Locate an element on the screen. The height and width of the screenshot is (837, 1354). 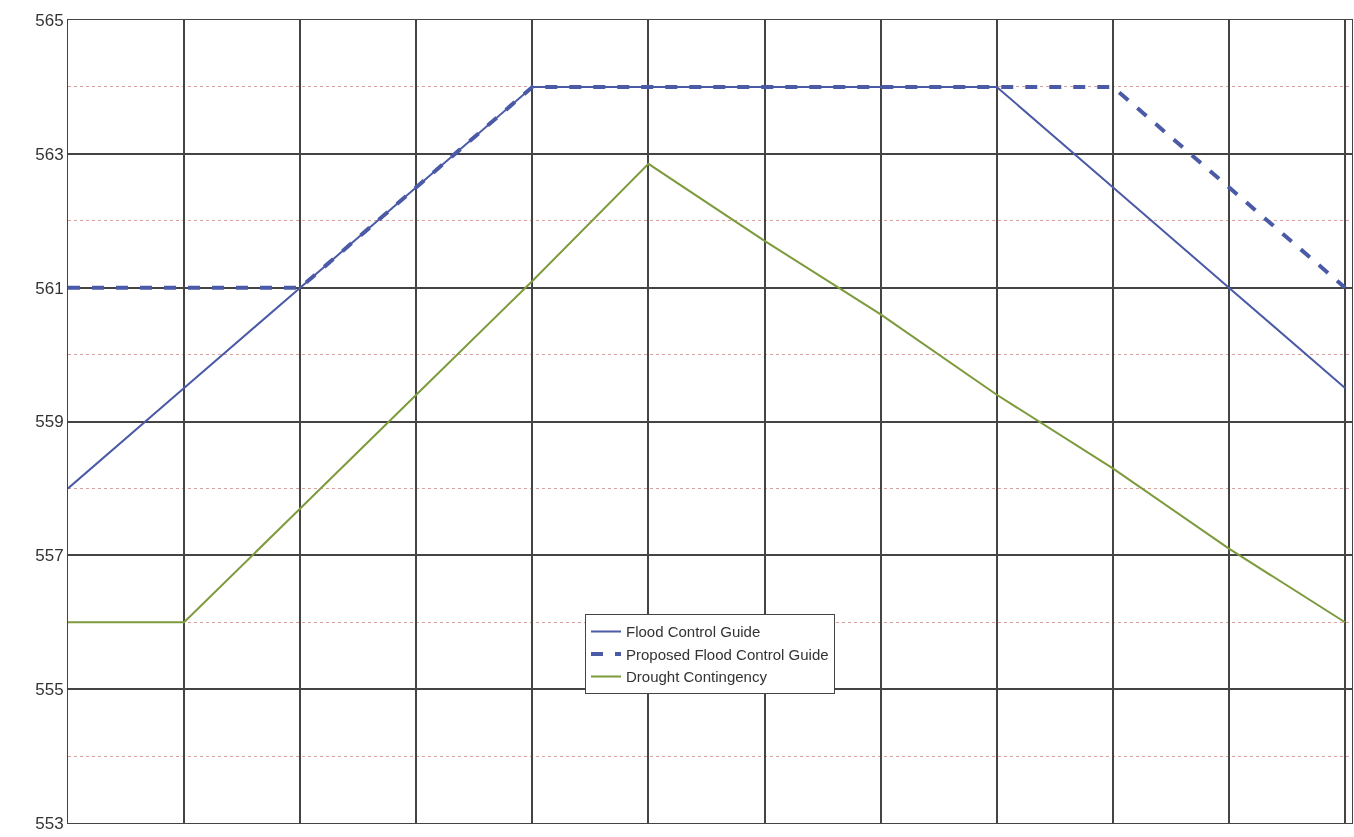
y-tick-label: 565 is located at coordinates (49, 20).